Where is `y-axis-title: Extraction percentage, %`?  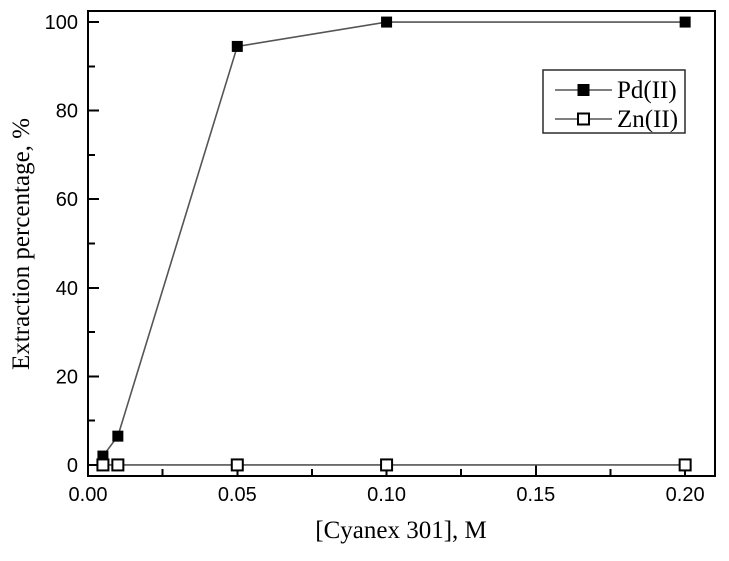
y-axis-title: Extraction percentage, % is located at coordinates (21, 244).